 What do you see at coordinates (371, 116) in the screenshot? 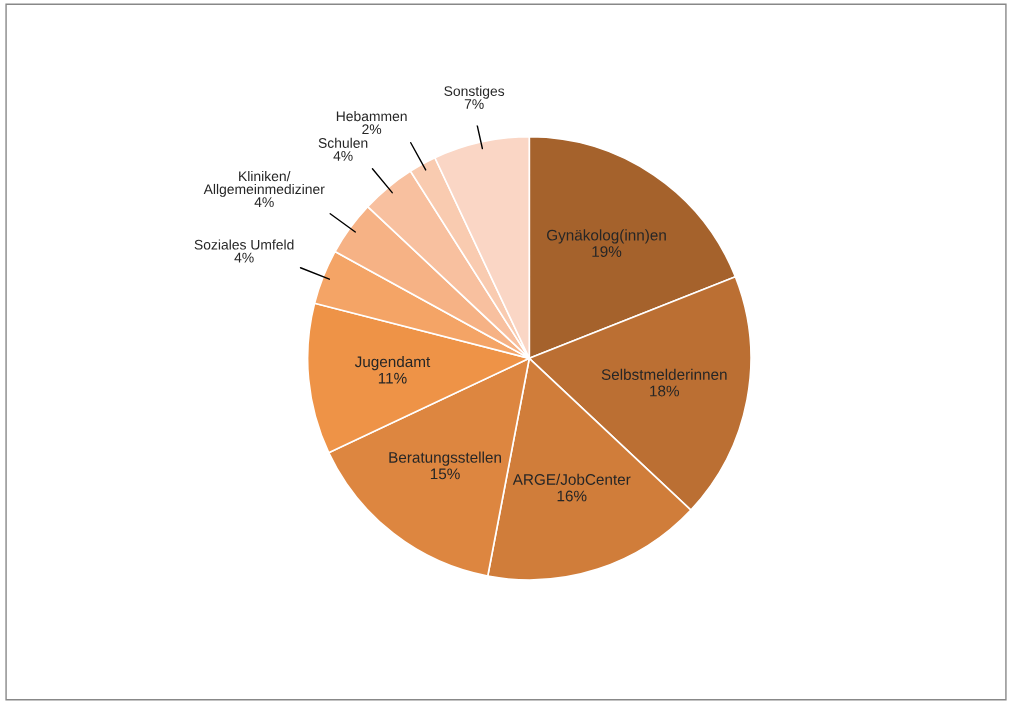
I see `slice-label: Hebammen` at bounding box center [371, 116].